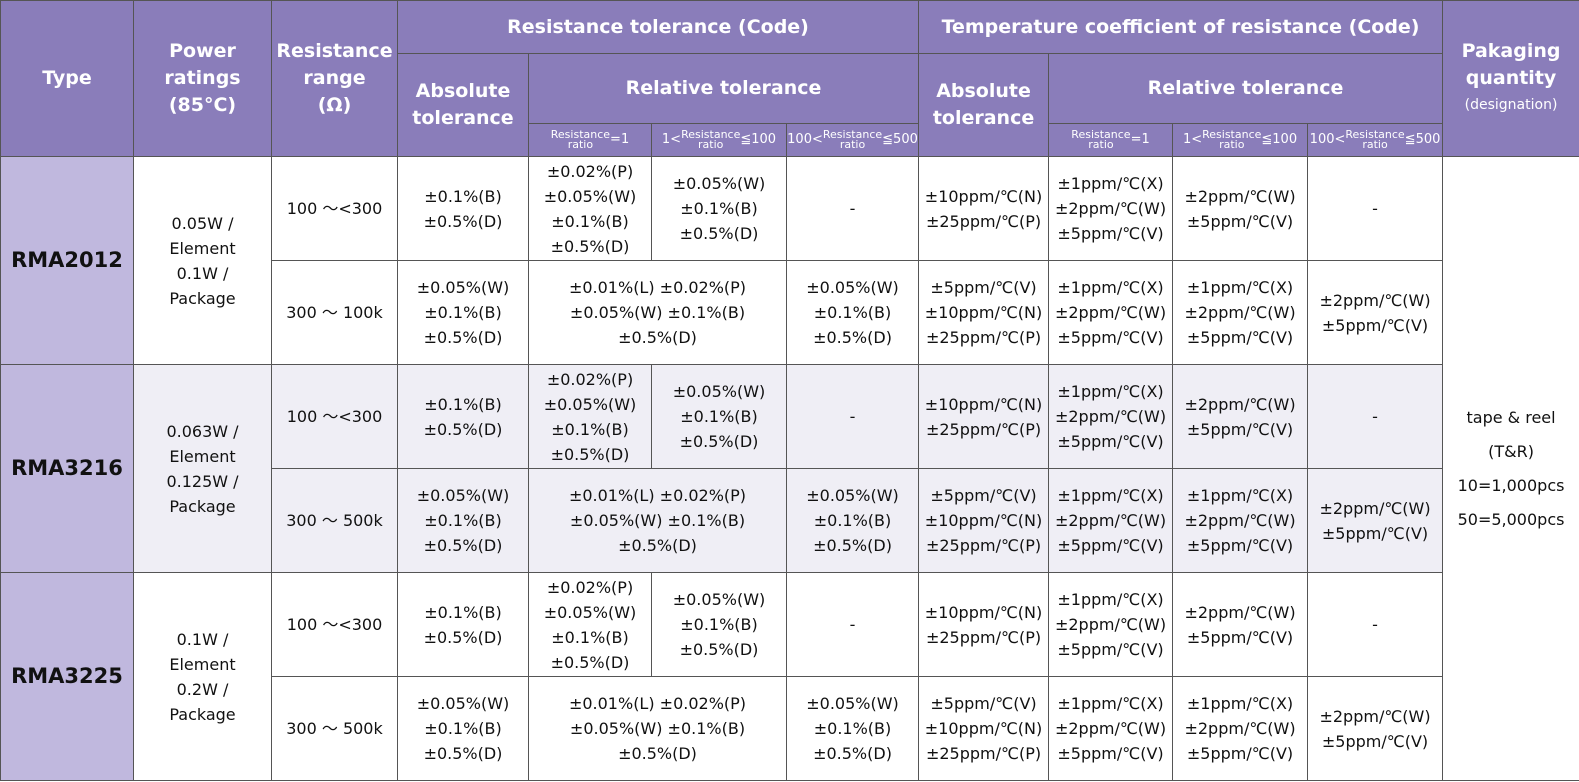 Image resolution: width=1579 pixels, height=782 pixels. I want to click on power-cell-line: Element, so click(202, 664).